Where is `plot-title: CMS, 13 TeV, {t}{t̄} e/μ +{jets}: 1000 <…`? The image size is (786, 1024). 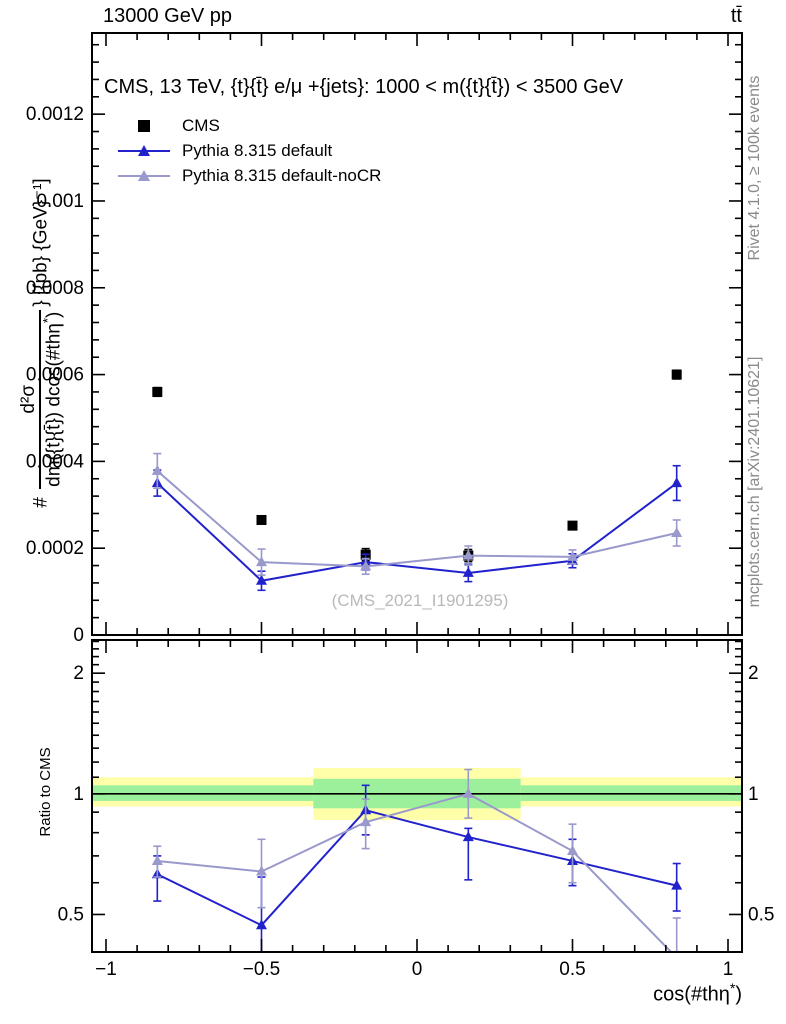 plot-title: CMS, 13 TeV, {t}{t̄} e/μ +{jets}: 1000 <… is located at coordinates (364, 87).